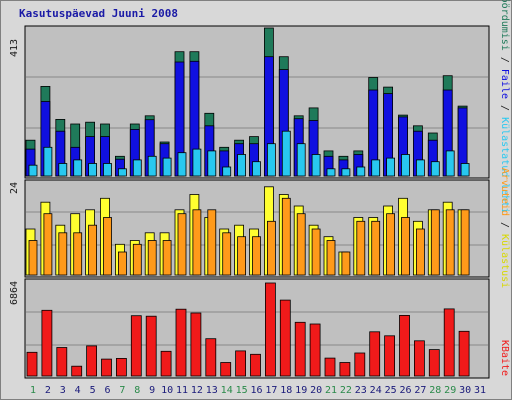  What do you see at coordinates (14, 293) in the screenshot?
I see `y-max-label-bottom: 6864` at bounding box center [14, 293].